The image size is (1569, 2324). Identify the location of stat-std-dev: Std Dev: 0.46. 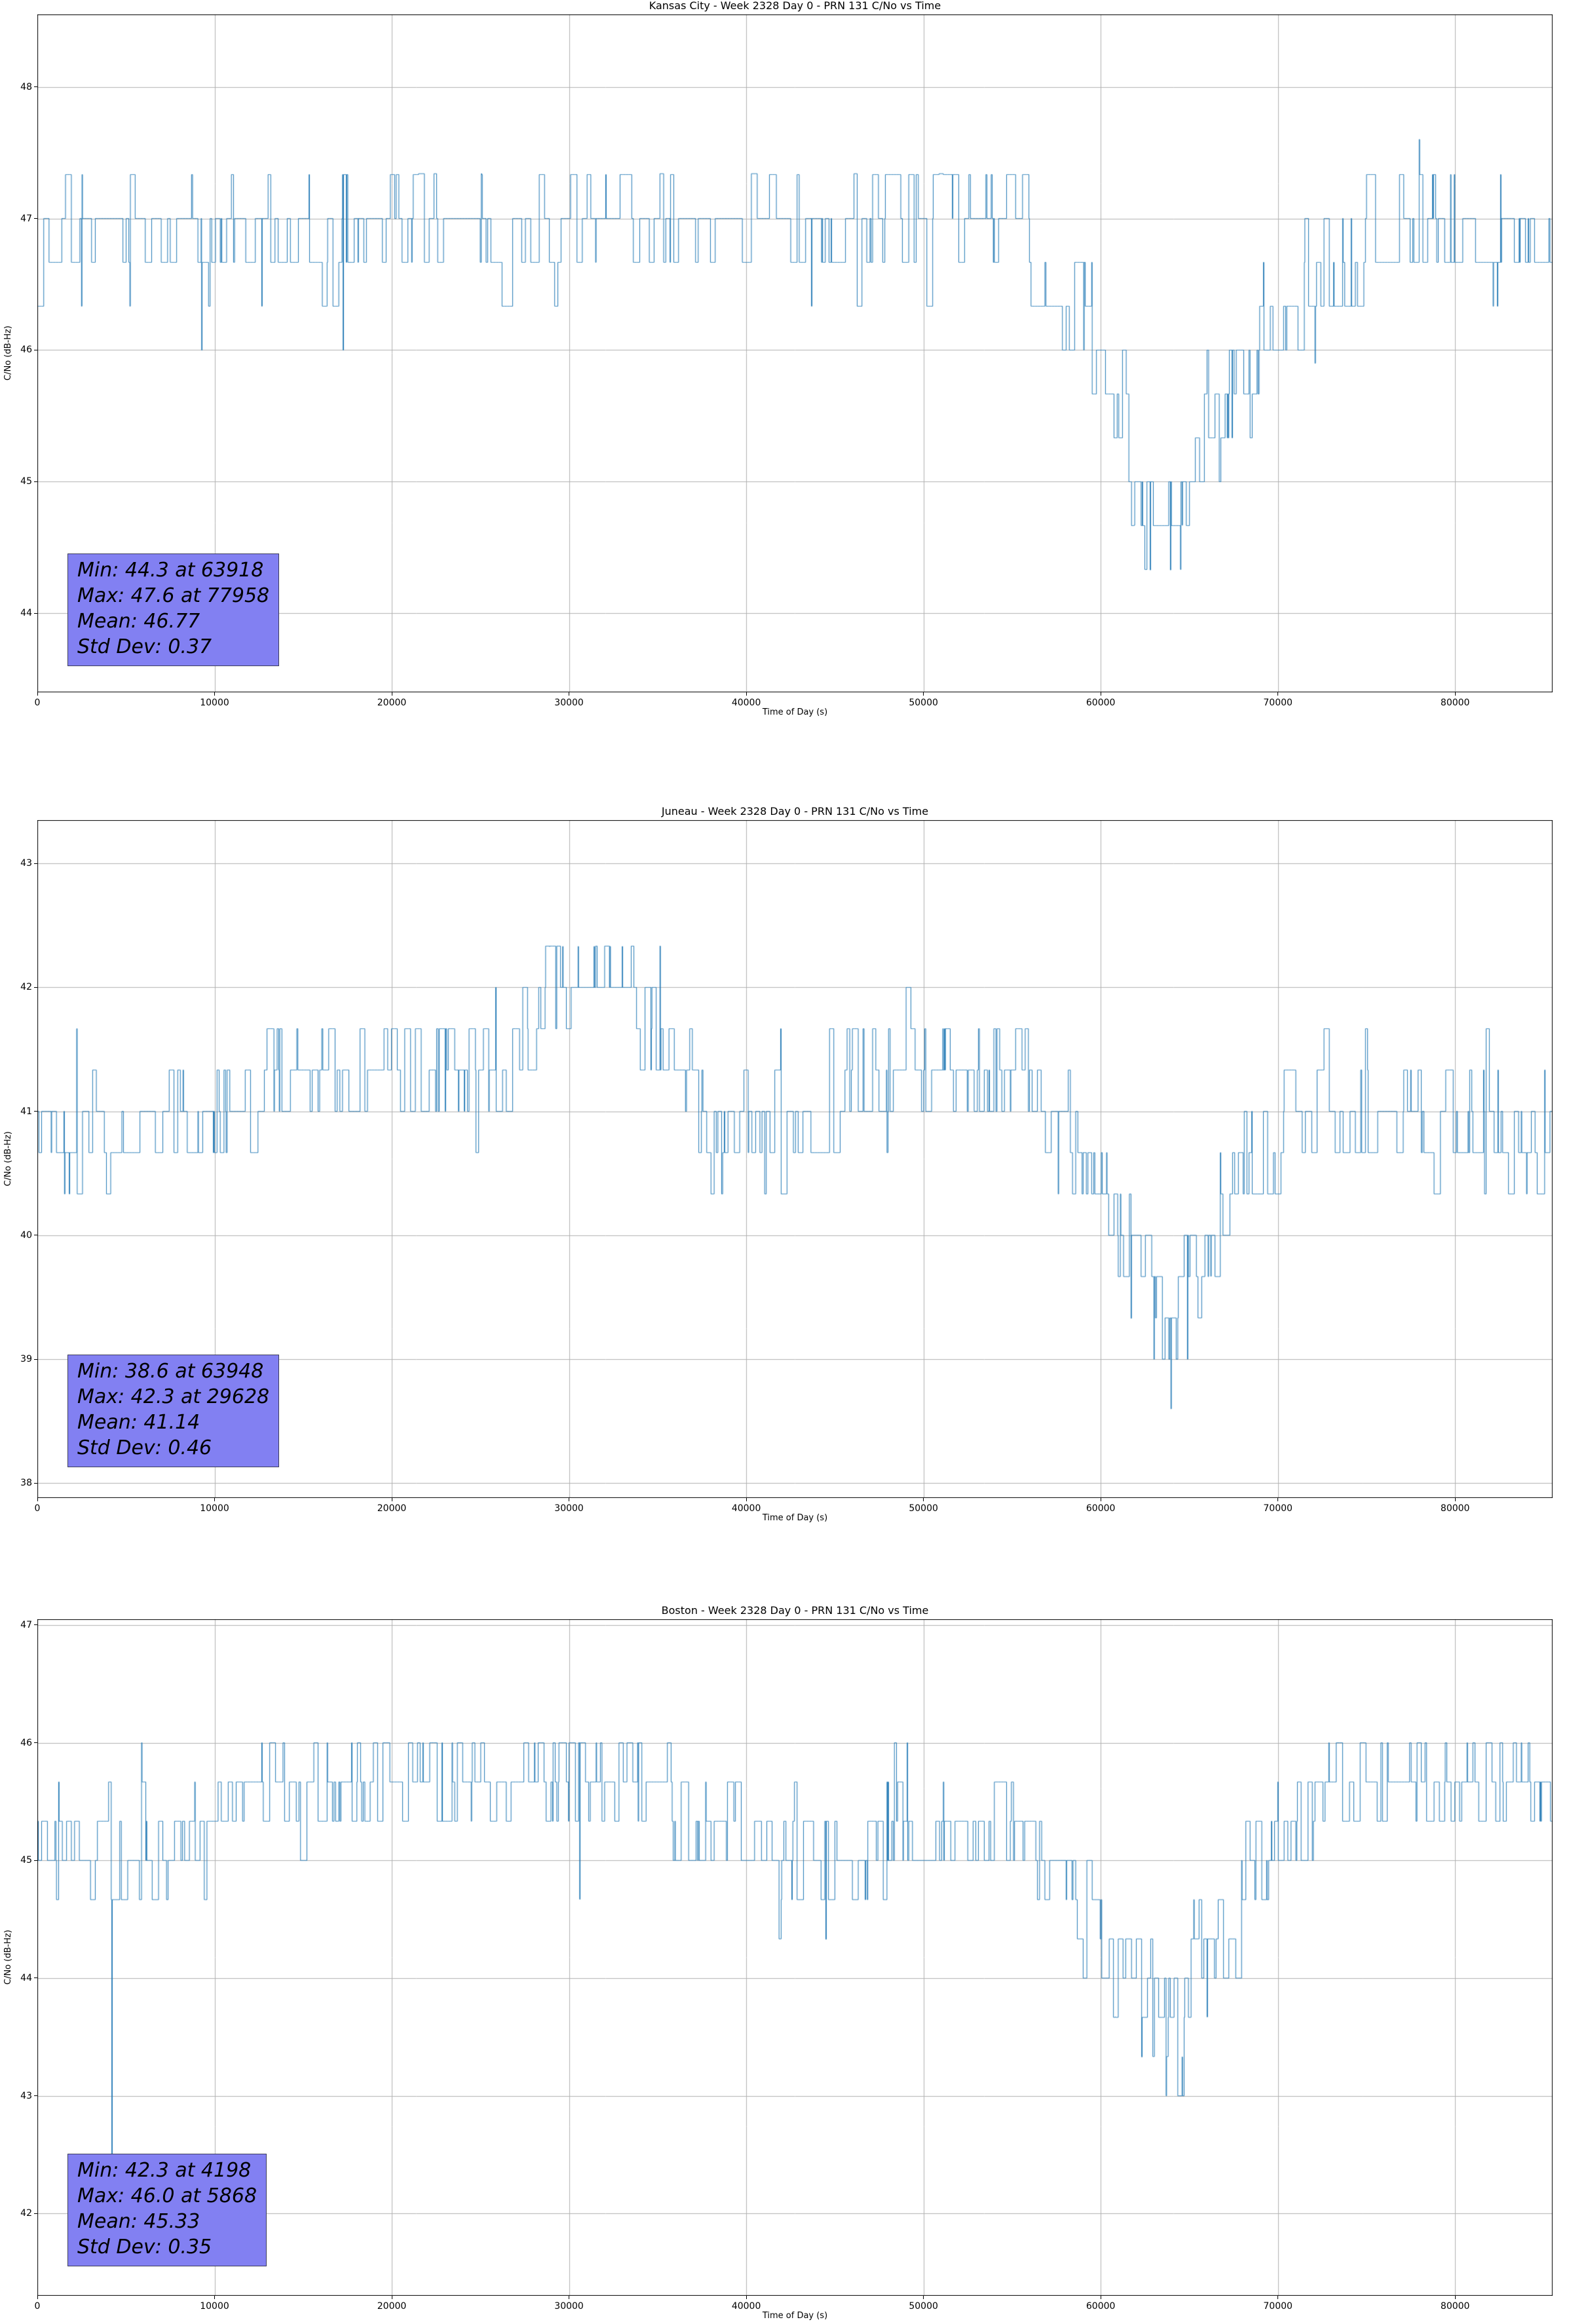
(144, 1447).